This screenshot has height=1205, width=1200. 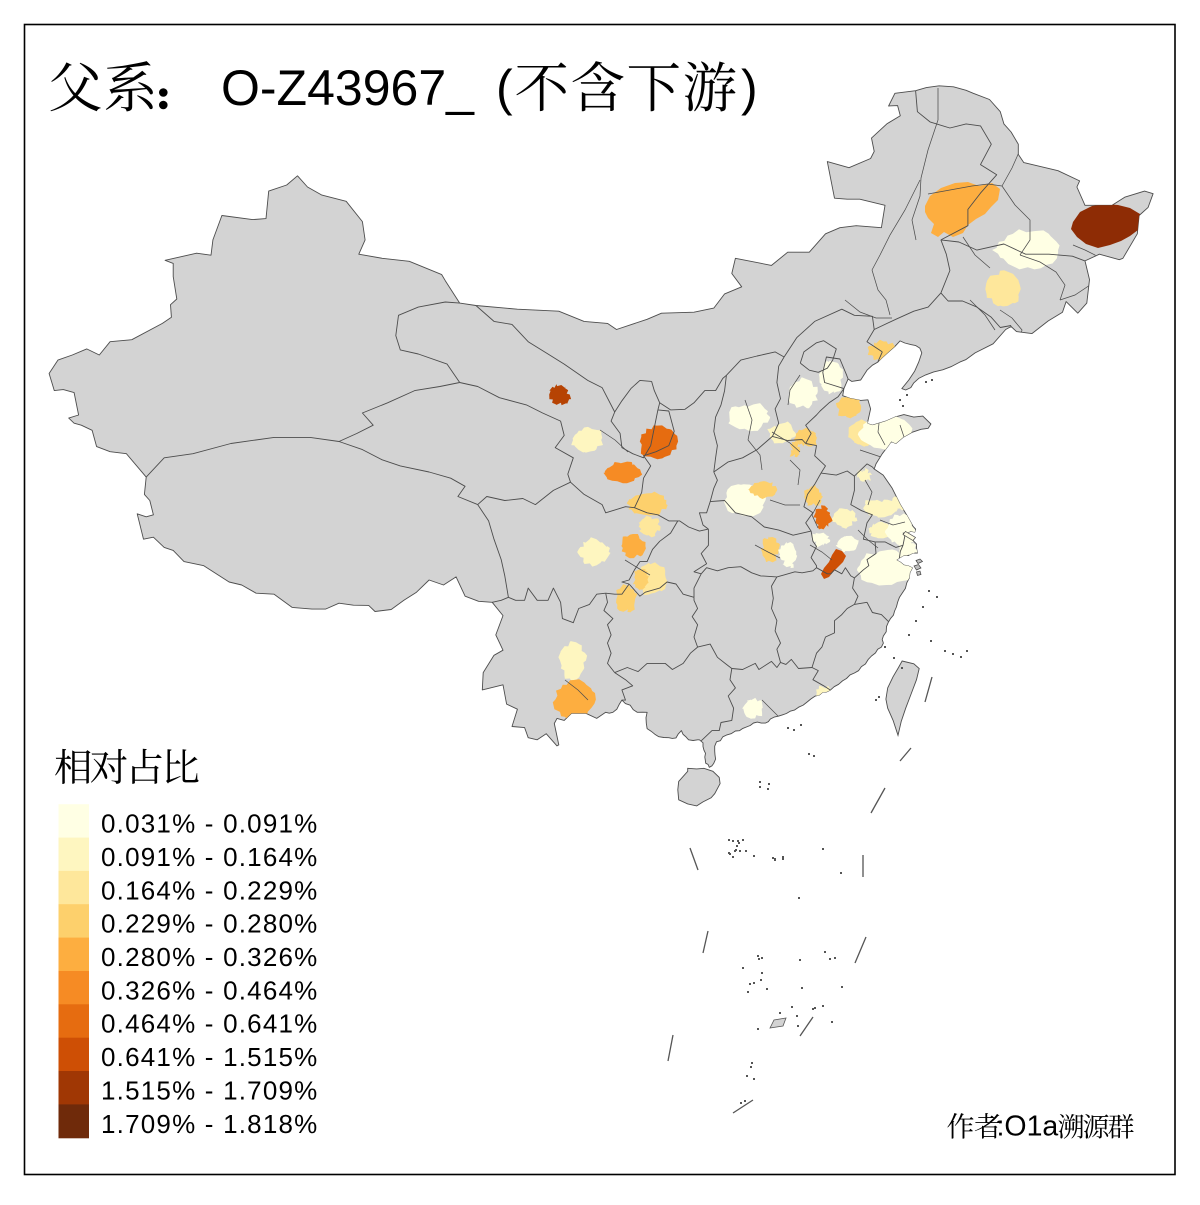 What do you see at coordinates (209, 890) in the screenshot?
I see `svg-text: 0.164% - 0.229%` at bounding box center [209, 890].